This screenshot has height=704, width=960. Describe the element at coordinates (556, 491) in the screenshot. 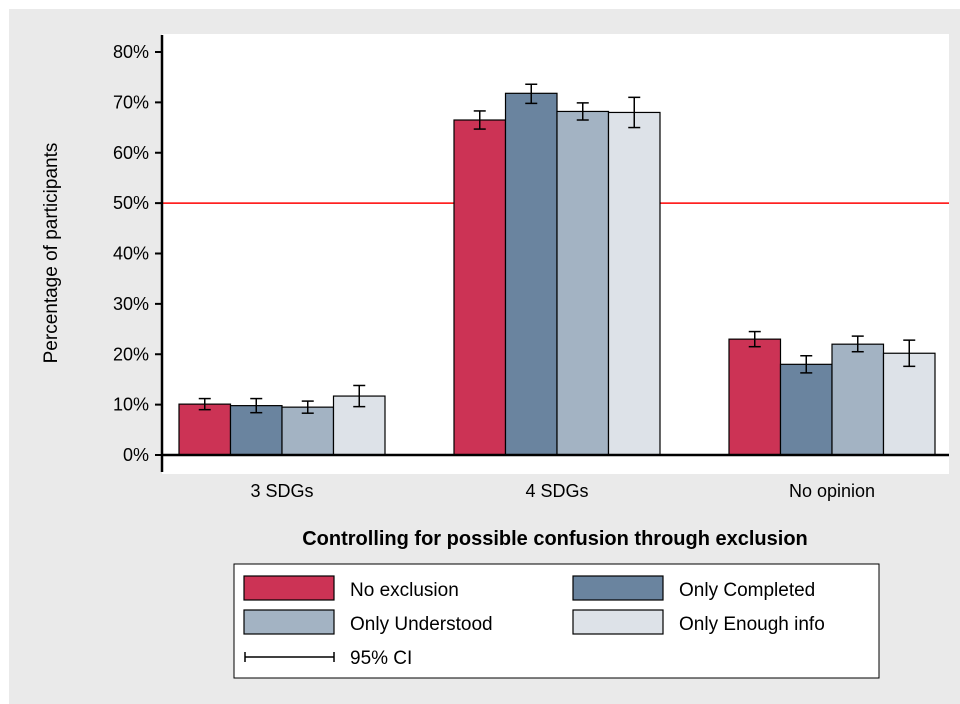

I see `x-tick-label: 4 SDGs` at that location.